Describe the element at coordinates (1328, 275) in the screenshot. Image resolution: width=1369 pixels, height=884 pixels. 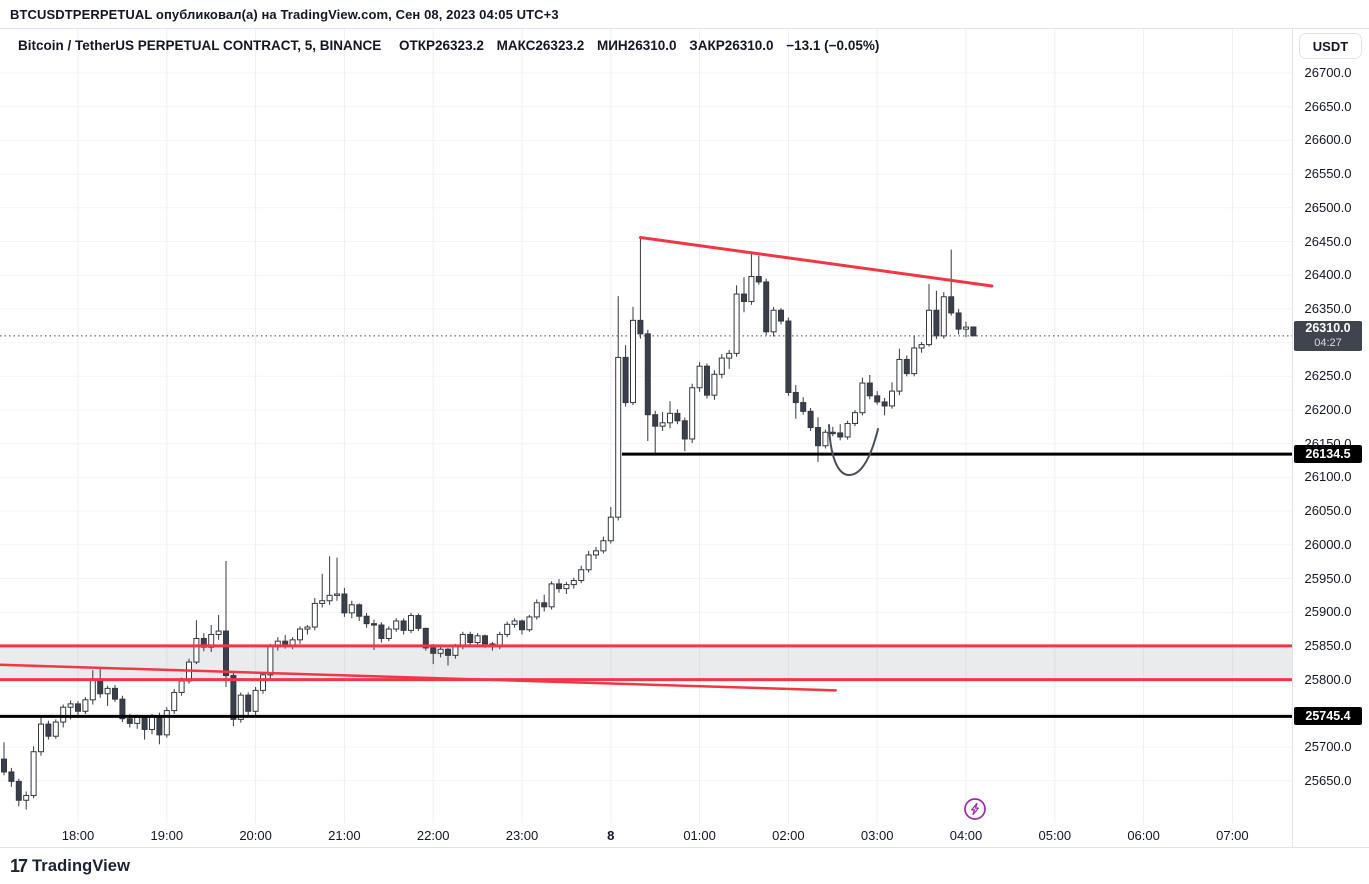
I see `price-axis-label: 26400.0` at that location.